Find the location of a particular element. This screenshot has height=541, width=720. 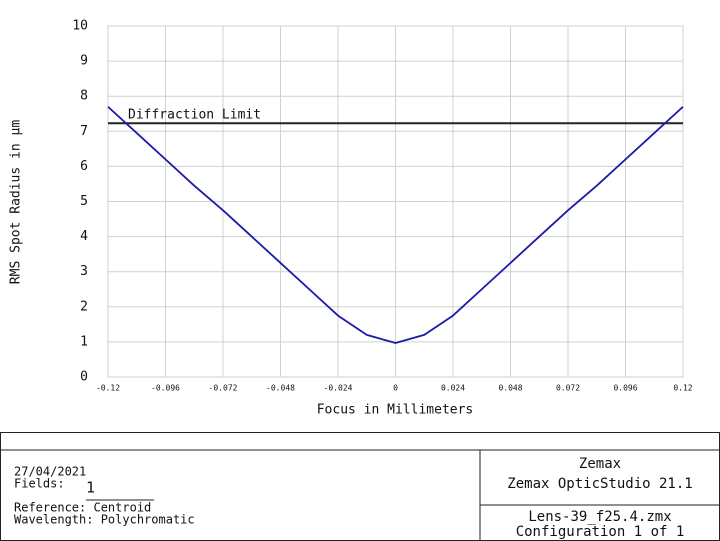

x-tick-label: 0.096 is located at coordinates (625, 388).